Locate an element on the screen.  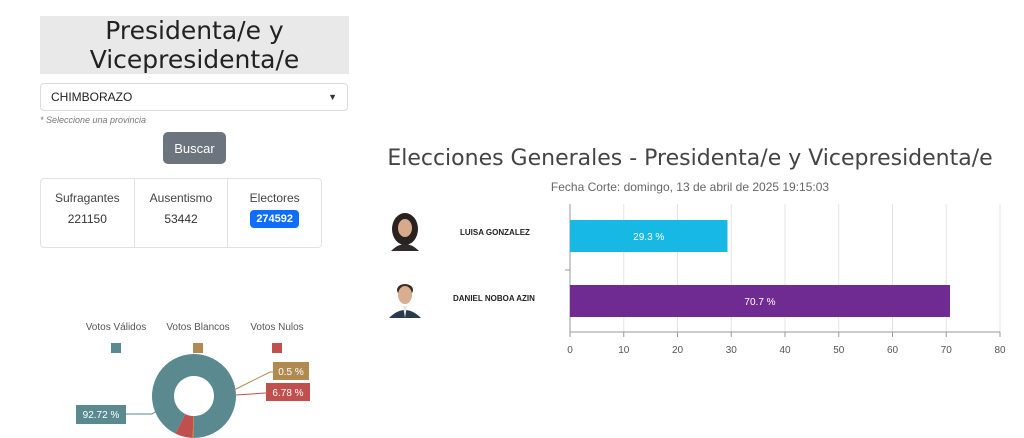
stat-electores-label: Electores is located at coordinates (274, 198).